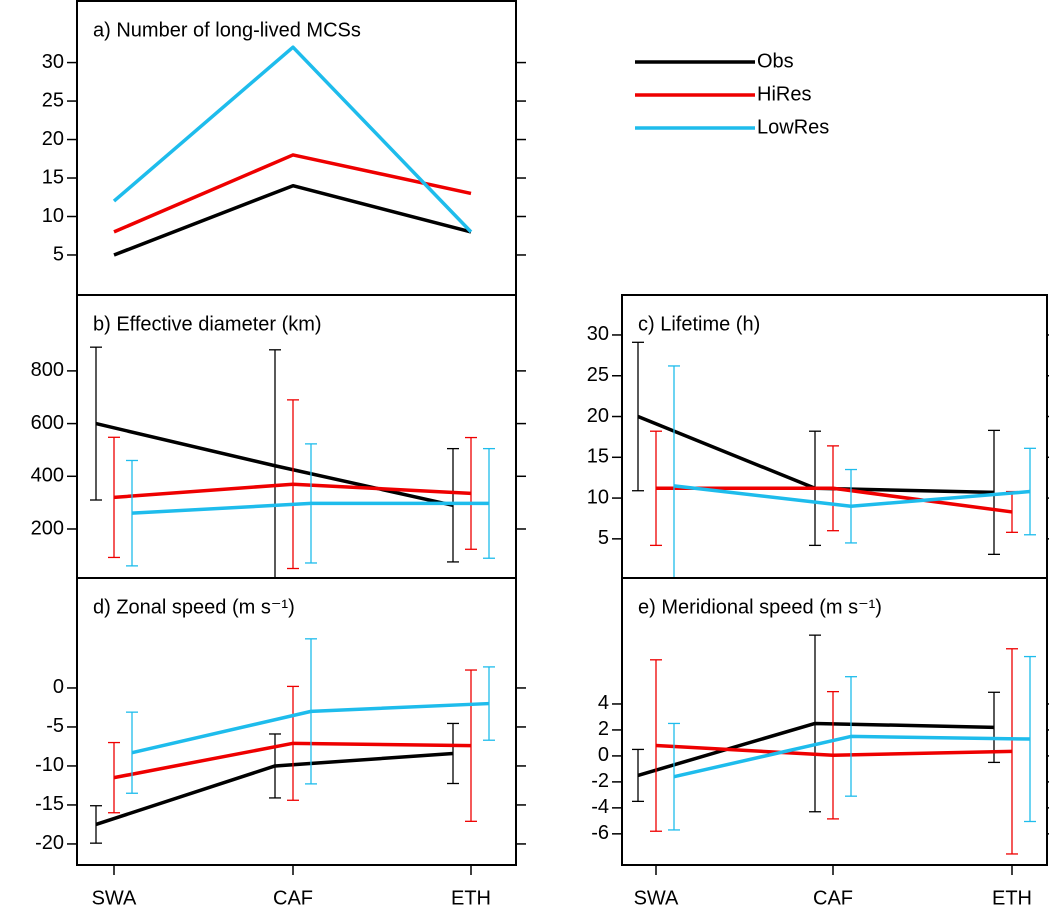 Image resolution: width=1050 pixels, height=913 pixels. Describe the element at coordinates (603, 729) in the screenshot. I see `y-tick-label: 2` at that location.